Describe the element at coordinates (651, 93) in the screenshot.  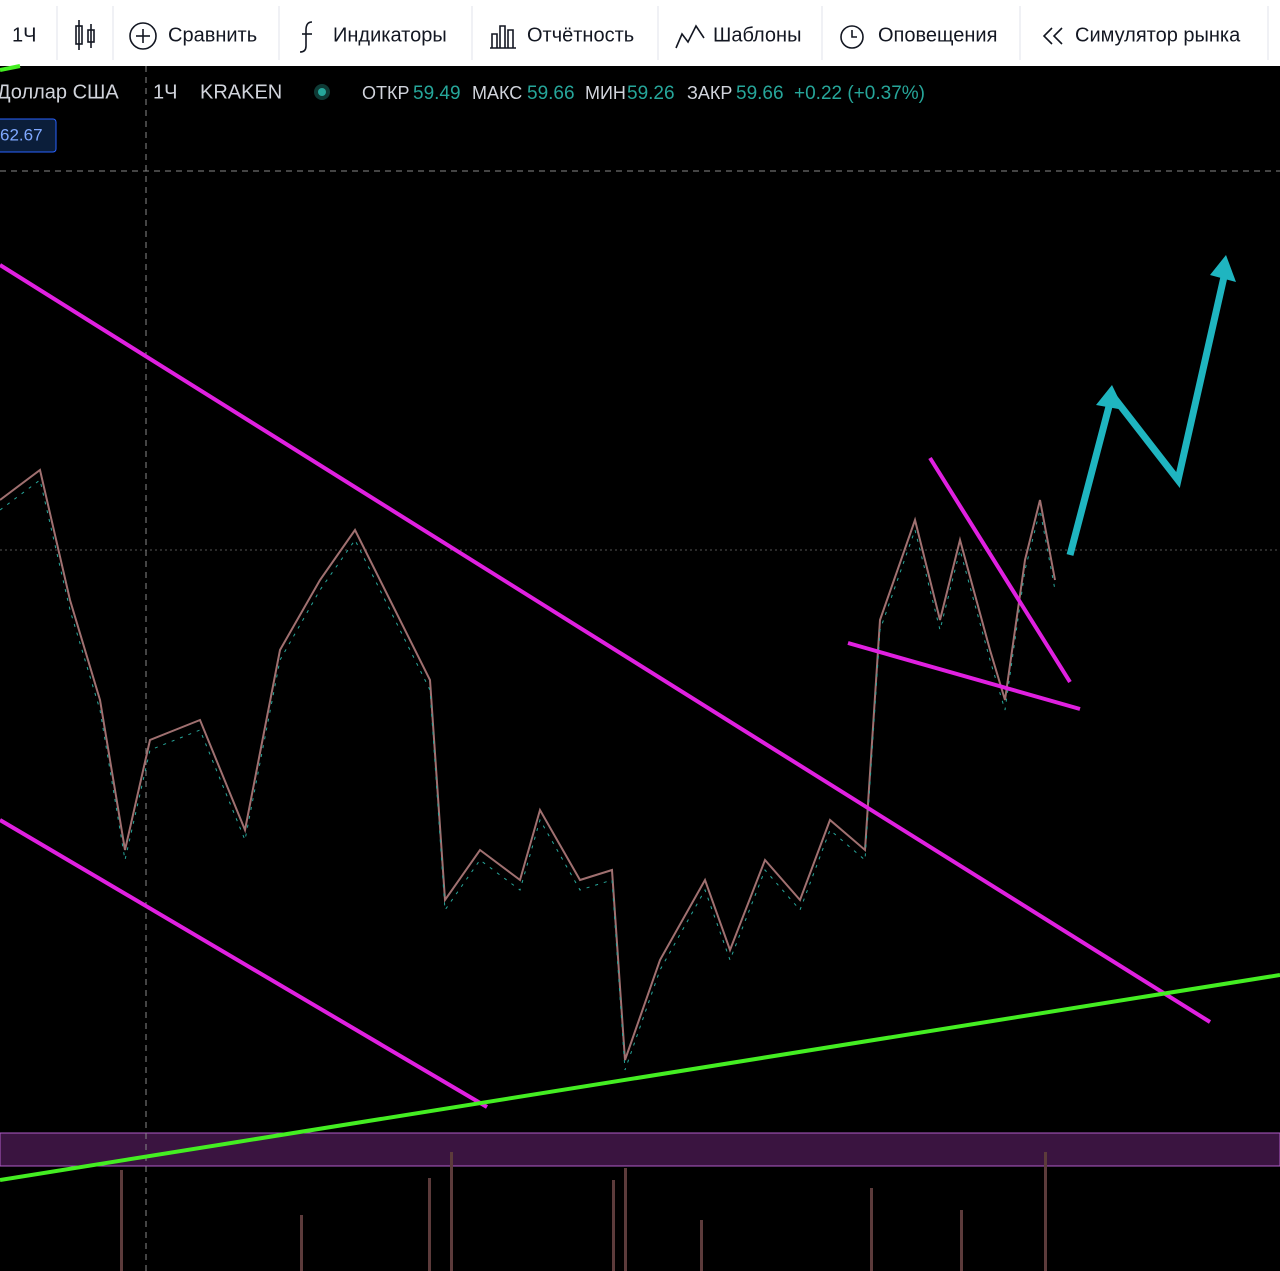
I see `ohlc-value: 59.26` at that location.